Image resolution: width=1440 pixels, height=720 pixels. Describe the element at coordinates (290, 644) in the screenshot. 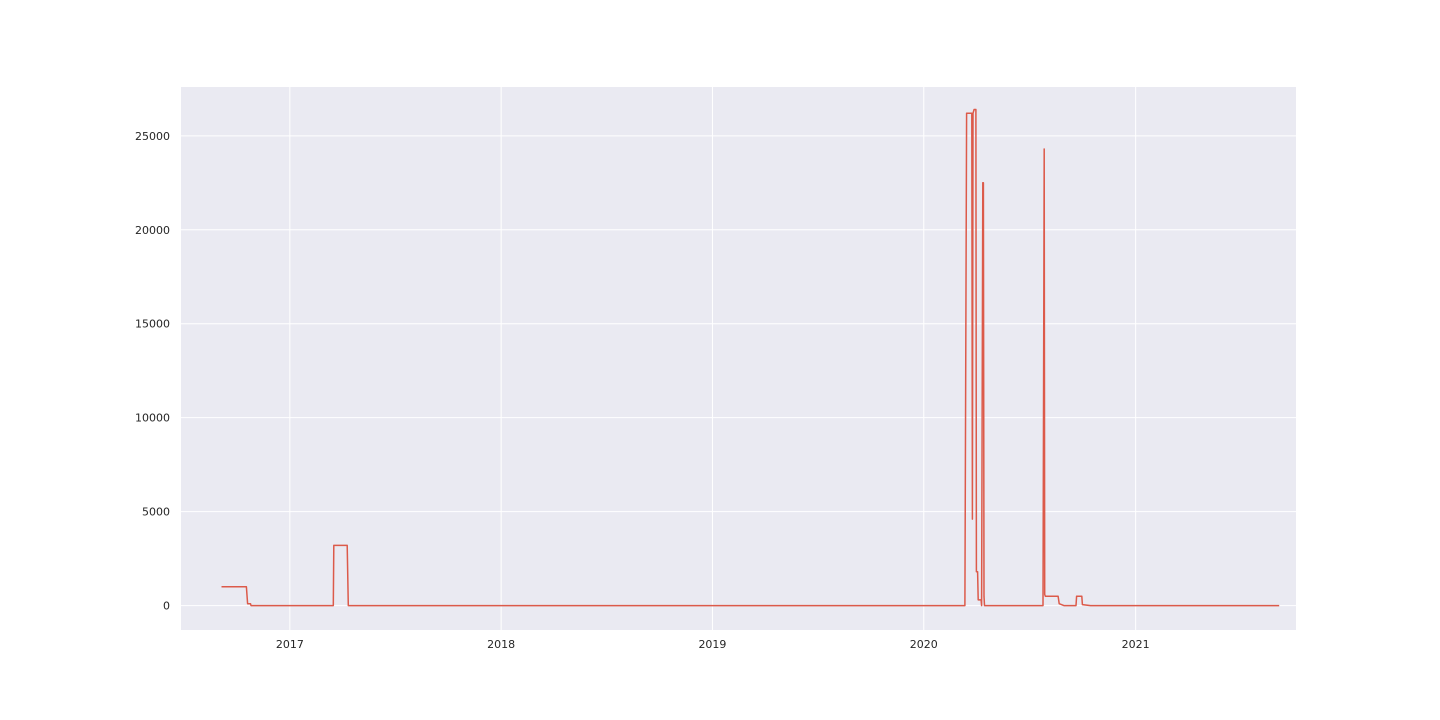

I see `x-tick-label: 2017` at that location.